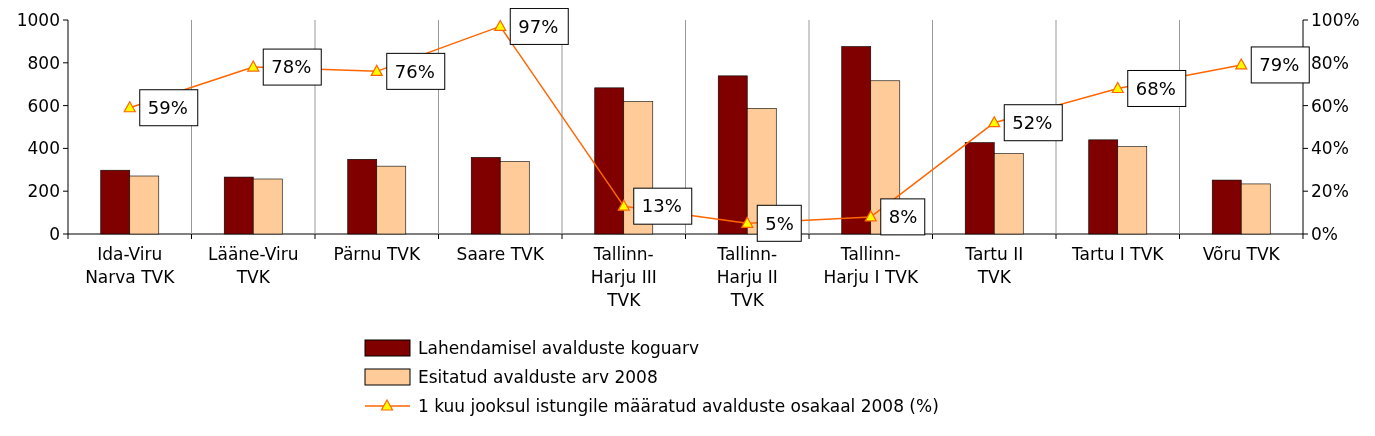 The width and height of the screenshot is (1375, 436). What do you see at coordinates (747, 277) in the screenshot?
I see `x-tick-label: Tallinn-Harju II TVK` at bounding box center [747, 277].